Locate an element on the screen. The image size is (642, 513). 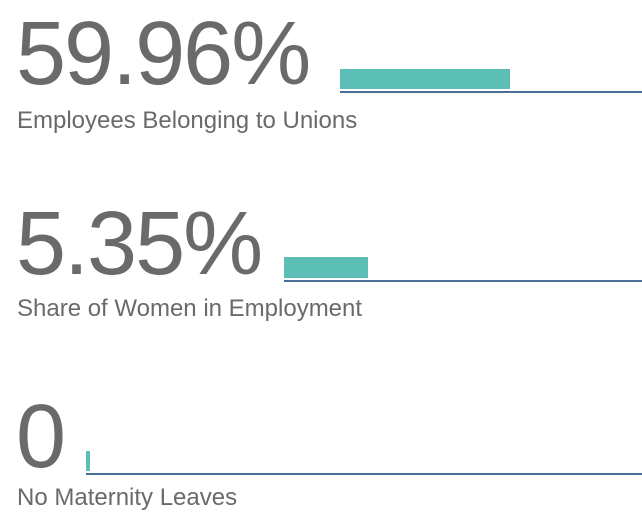
stat-label: Employees Belonging to Unions is located at coordinates (187, 120).